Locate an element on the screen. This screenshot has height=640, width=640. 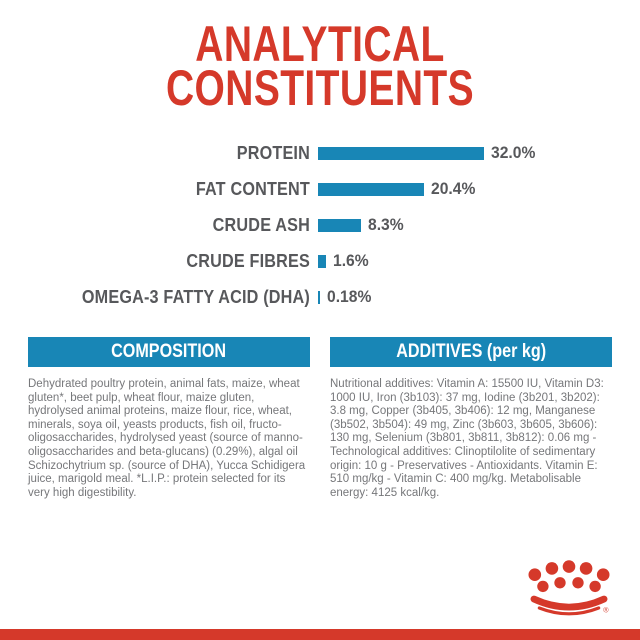
chart-row-value: 1.6% is located at coordinates (351, 260).